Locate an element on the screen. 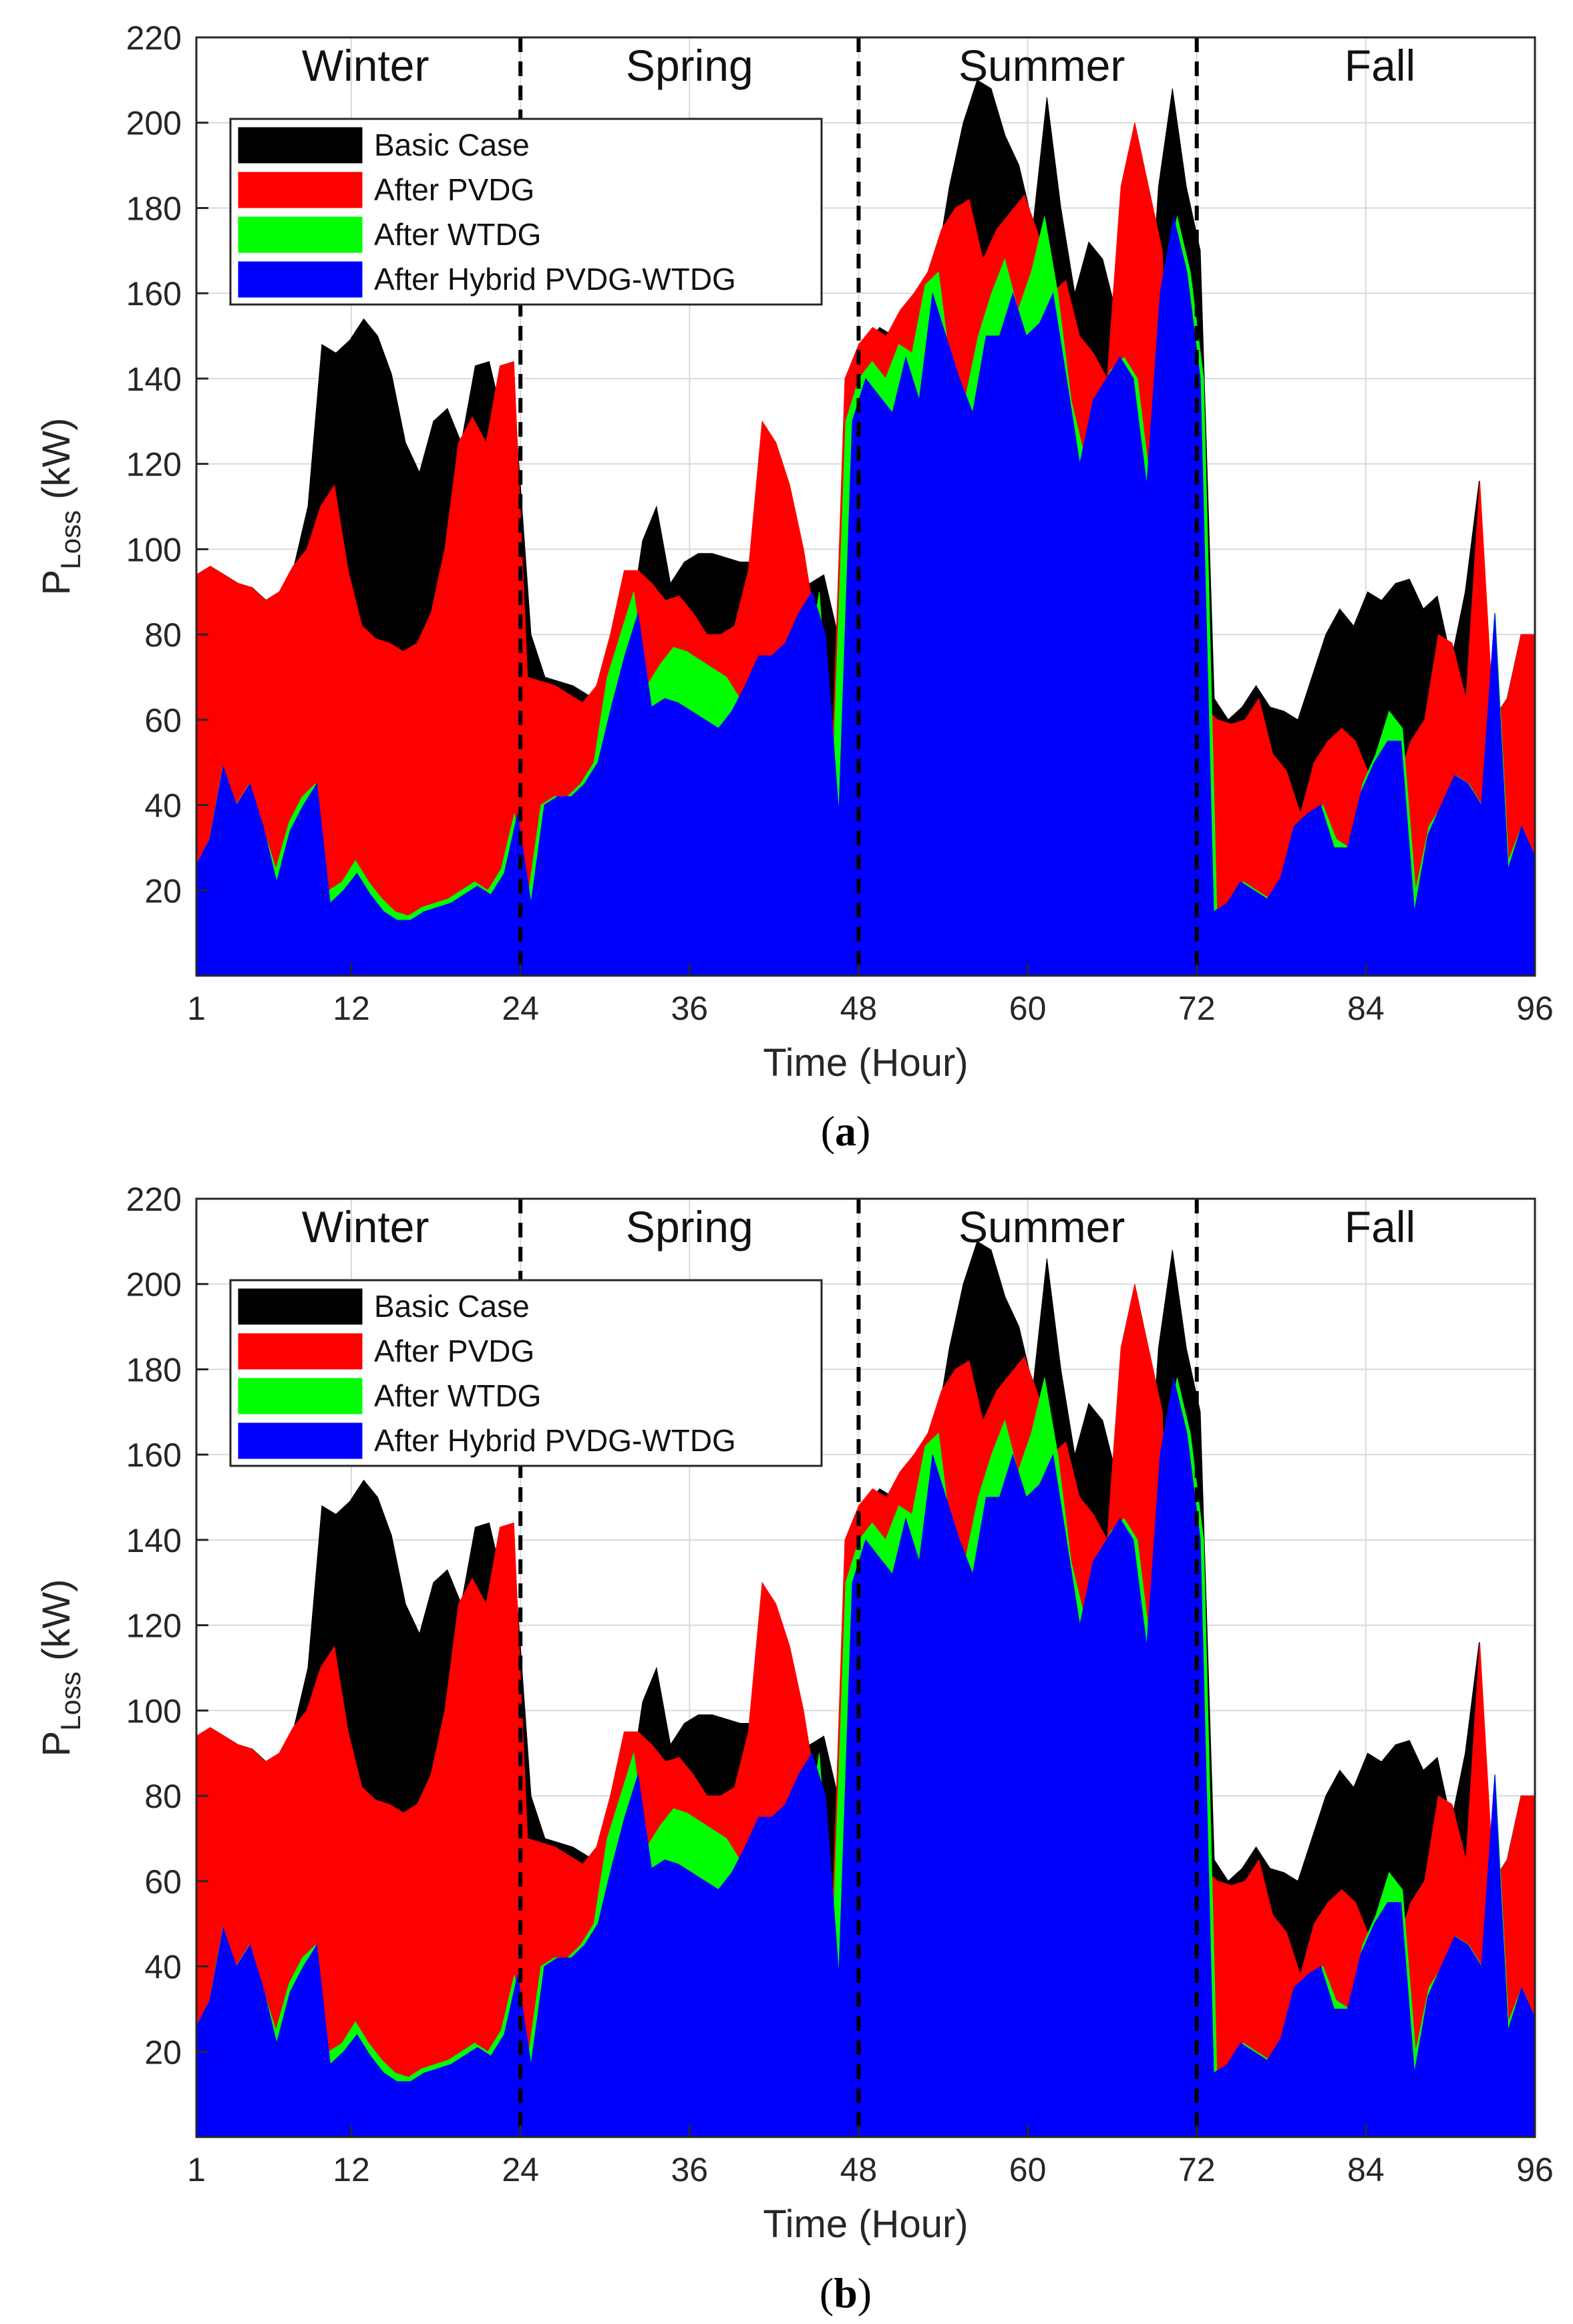  figure-caption: (a) is located at coordinates (846, 1131).